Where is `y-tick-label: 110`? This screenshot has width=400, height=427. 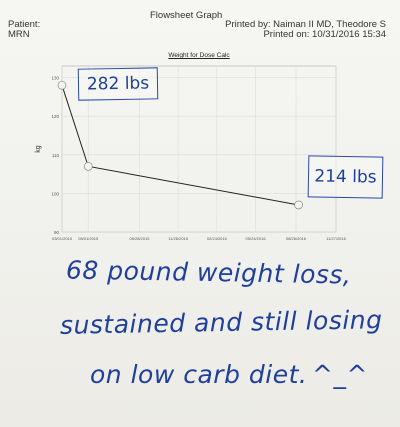 y-tick-label: 110 is located at coordinates (56, 155).